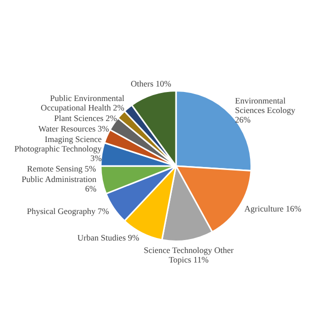 The height and width of the screenshot is (320, 320). What do you see at coordinates (60, 179) in the screenshot?
I see `slice-label: Public Administration` at bounding box center [60, 179].